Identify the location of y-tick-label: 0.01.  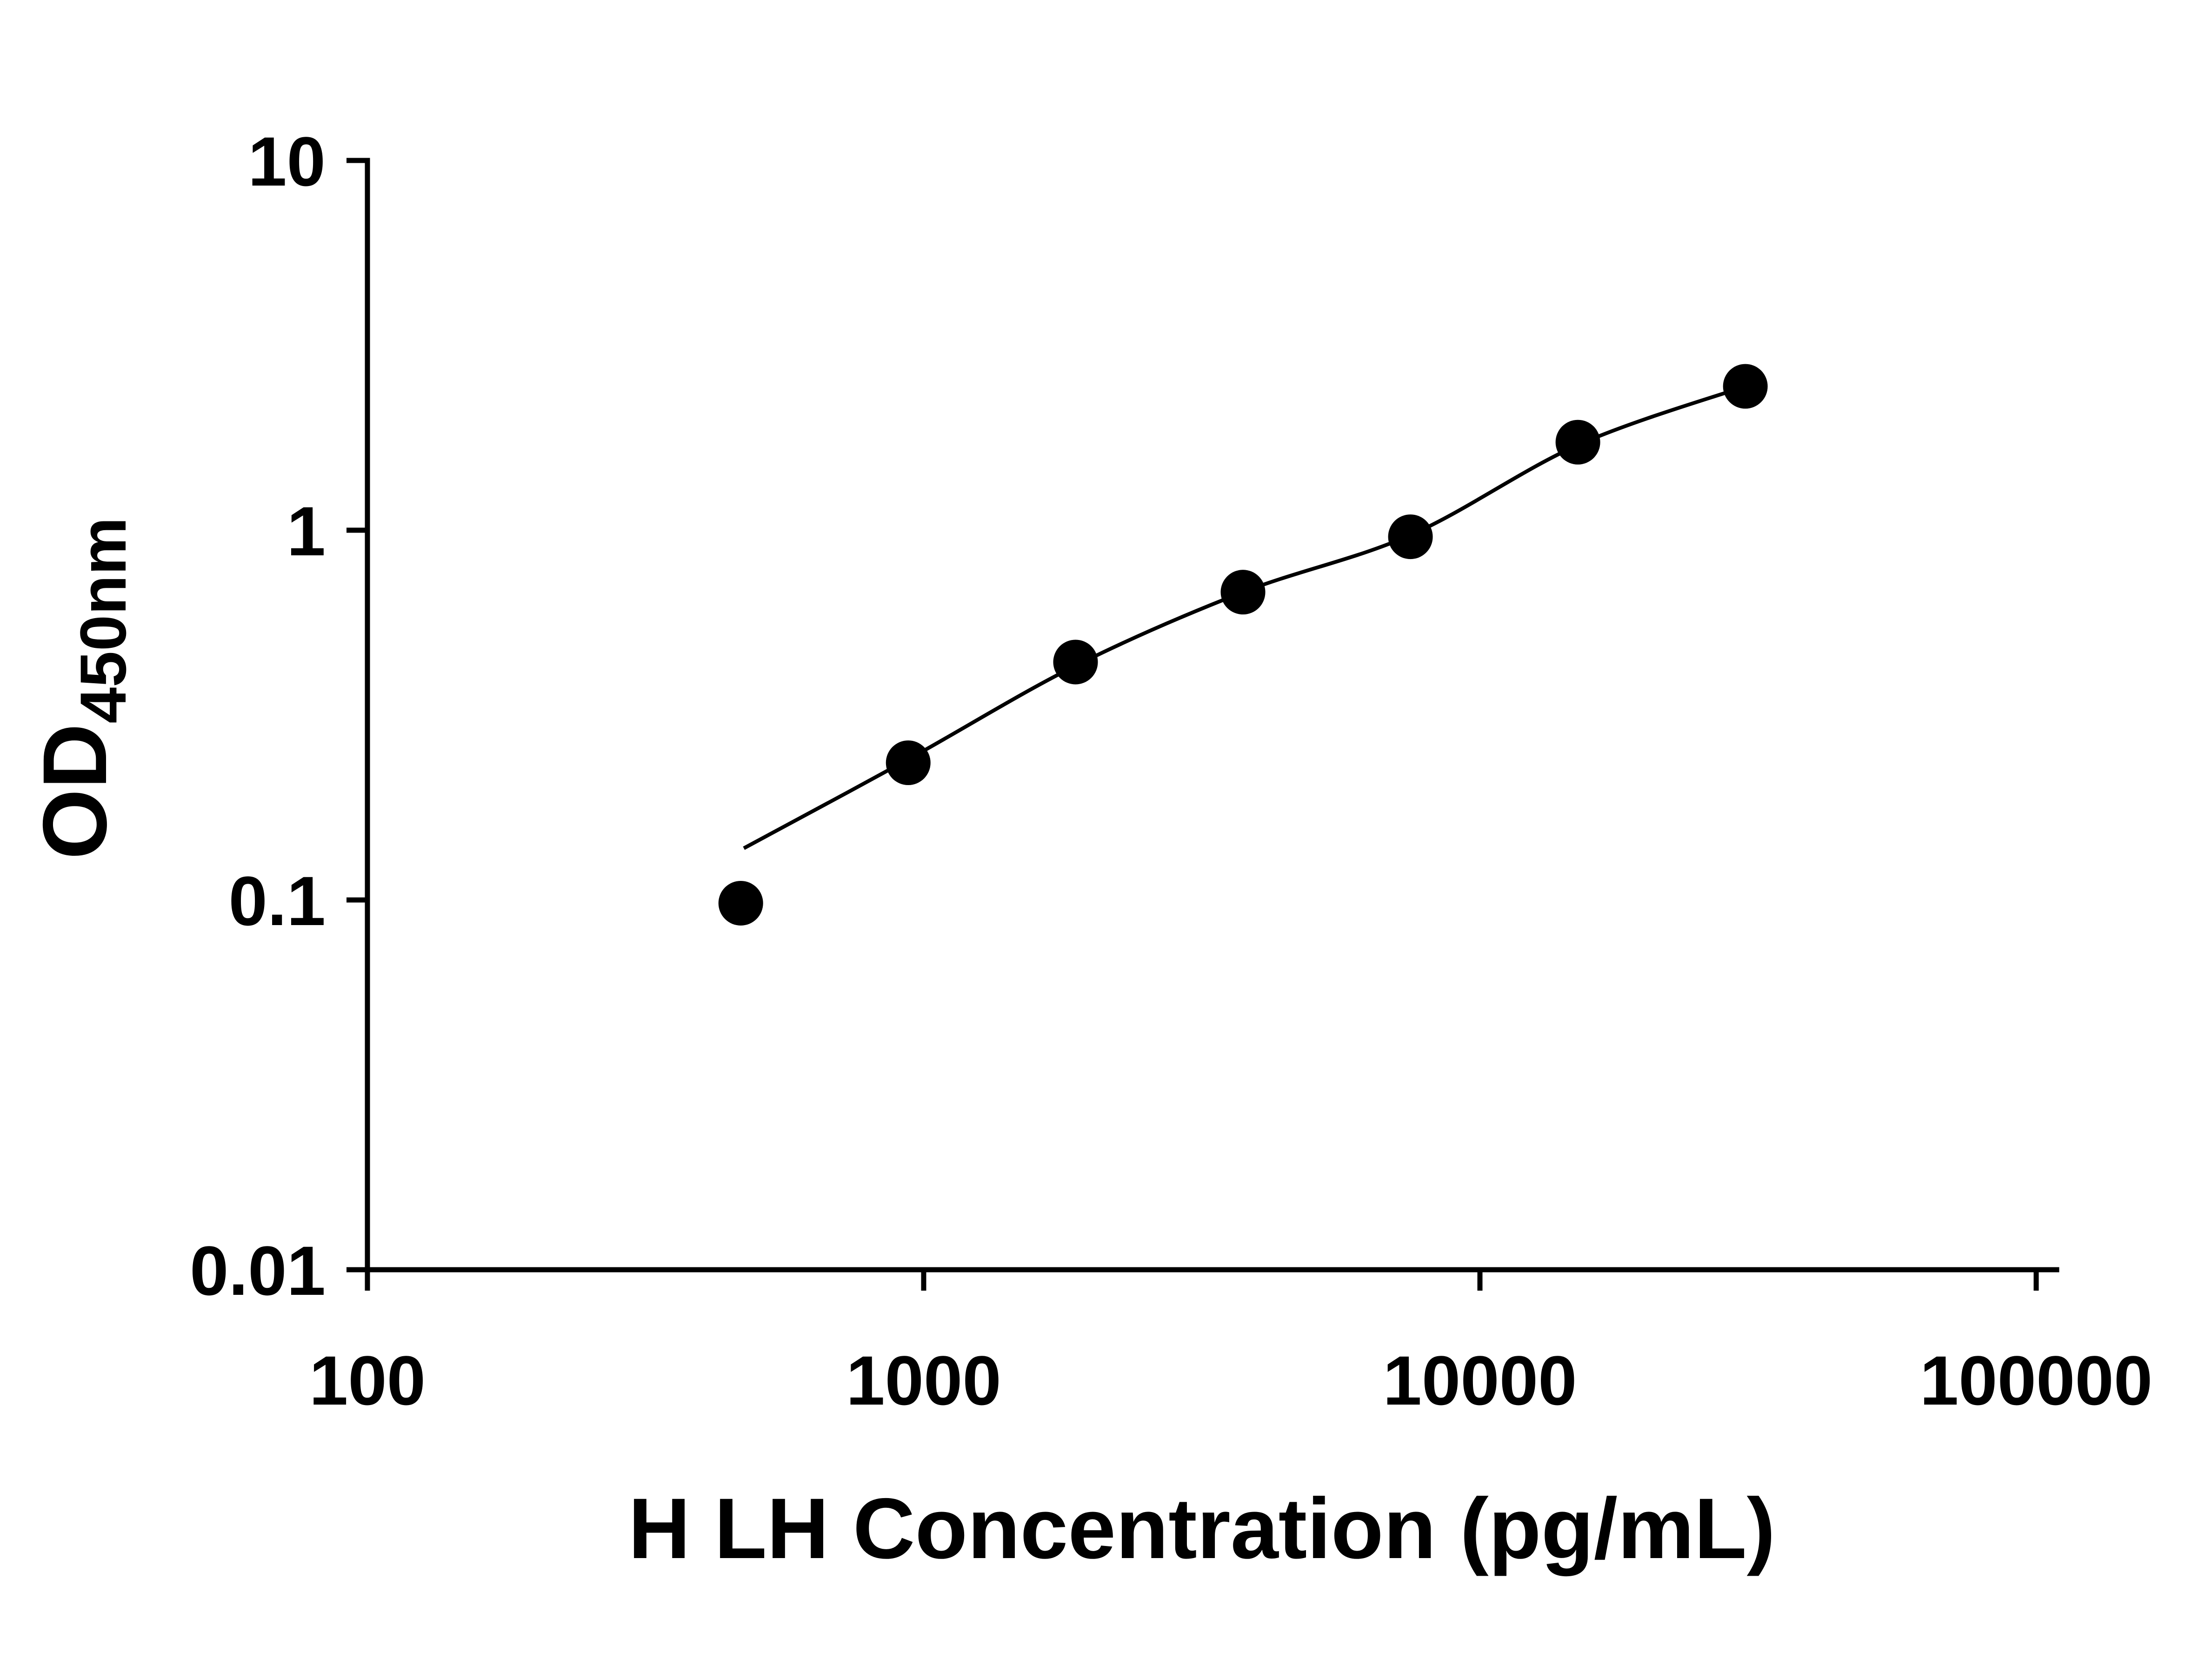
(258, 1271).